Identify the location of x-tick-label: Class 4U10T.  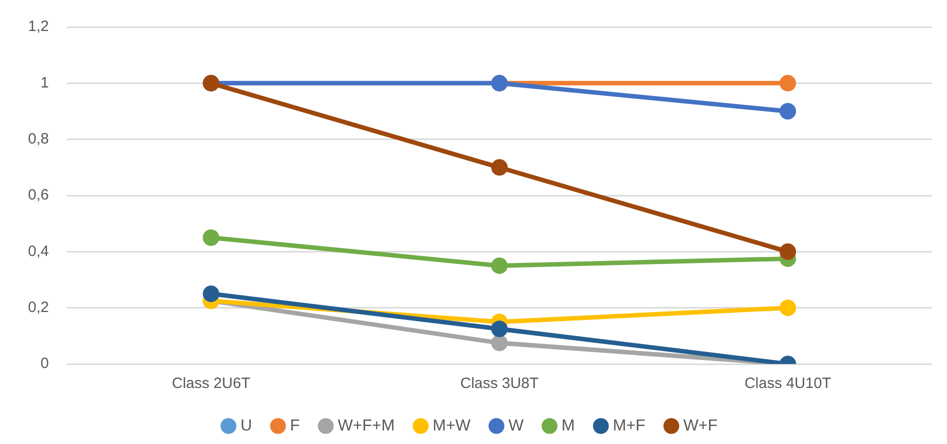
(788, 383).